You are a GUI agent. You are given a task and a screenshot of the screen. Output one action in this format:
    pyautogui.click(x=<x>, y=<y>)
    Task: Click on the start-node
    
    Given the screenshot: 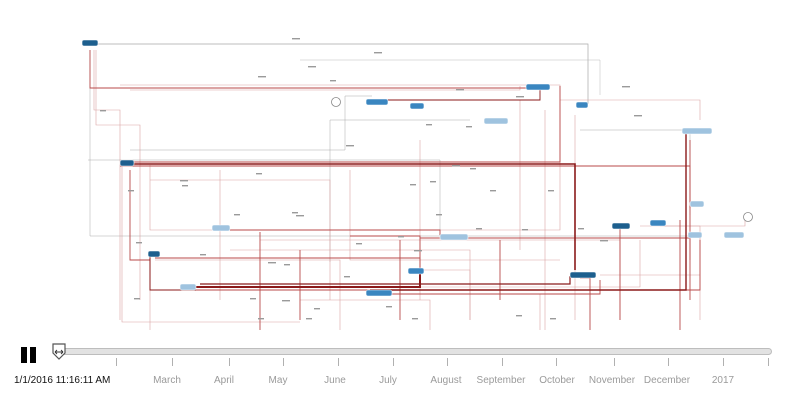 What is the action you would take?
    pyautogui.click(x=336, y=102)
    